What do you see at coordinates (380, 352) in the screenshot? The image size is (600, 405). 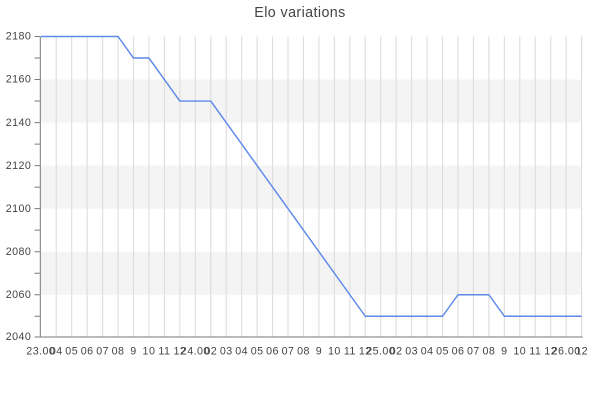 I see `svg-text: 25.00` at bounding box center [380, 352].